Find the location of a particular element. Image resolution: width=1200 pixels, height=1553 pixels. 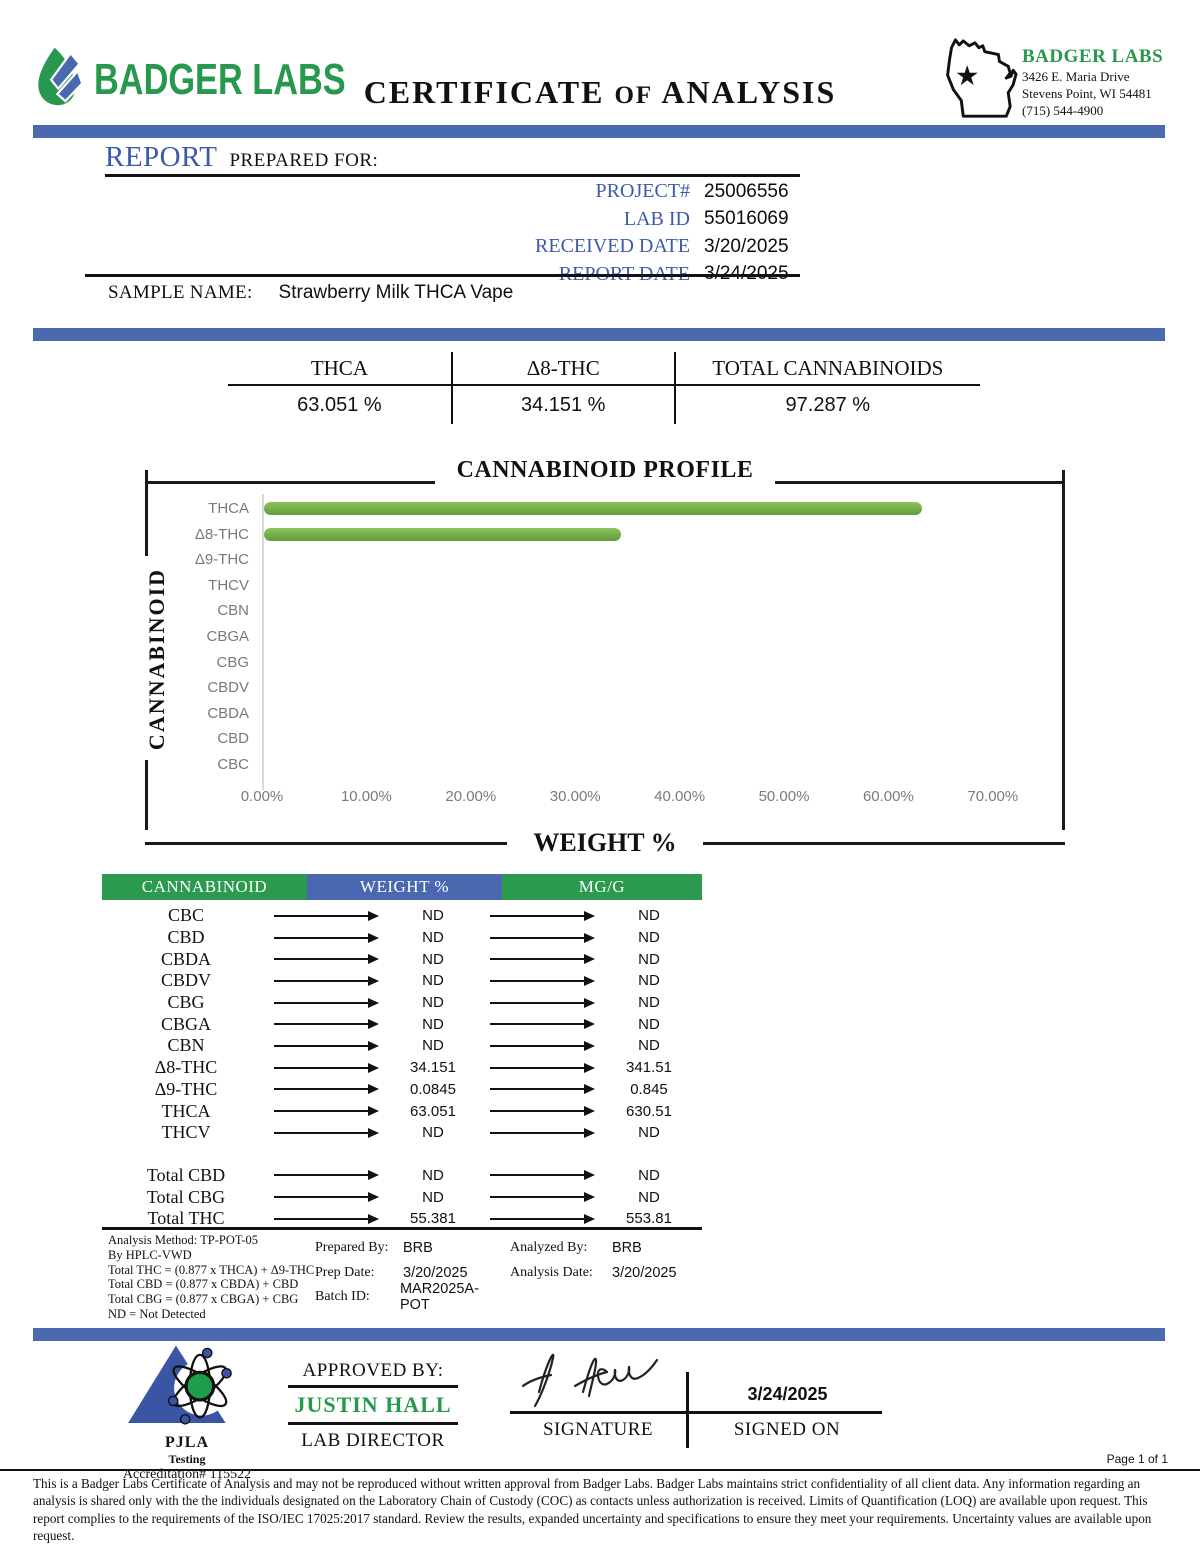

summary-column: Δ8-THC 34.151 % is located at coordinates (563, 388).